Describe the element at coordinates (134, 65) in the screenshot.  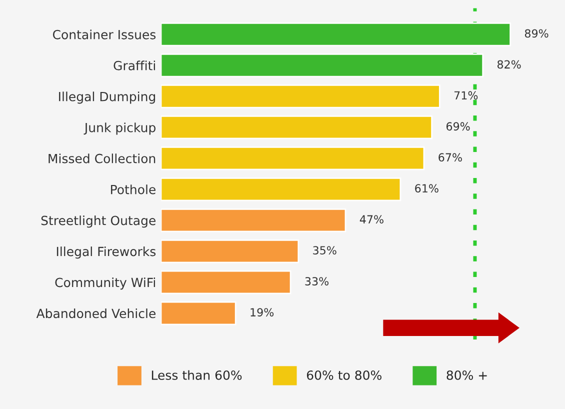
I see `y-tick-label: Graffiti` at that location.